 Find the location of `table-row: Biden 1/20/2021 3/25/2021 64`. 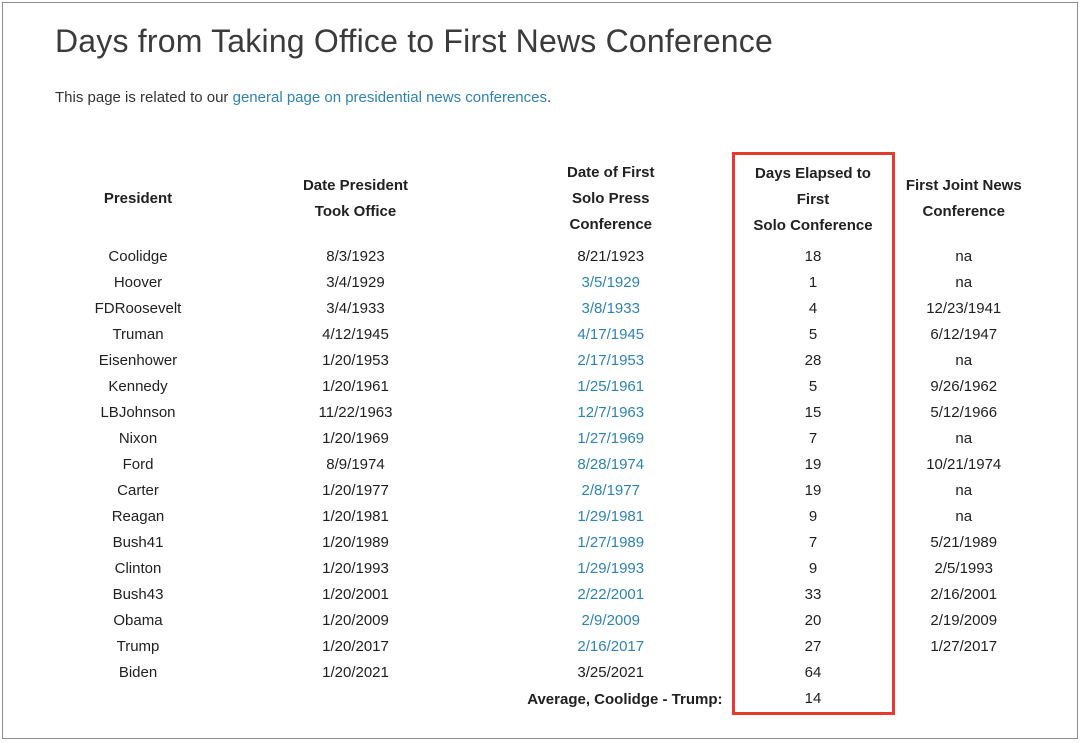

table-row: Biden 1/20/2021 3/25/2021 64 is located at coordinates (544, 673).